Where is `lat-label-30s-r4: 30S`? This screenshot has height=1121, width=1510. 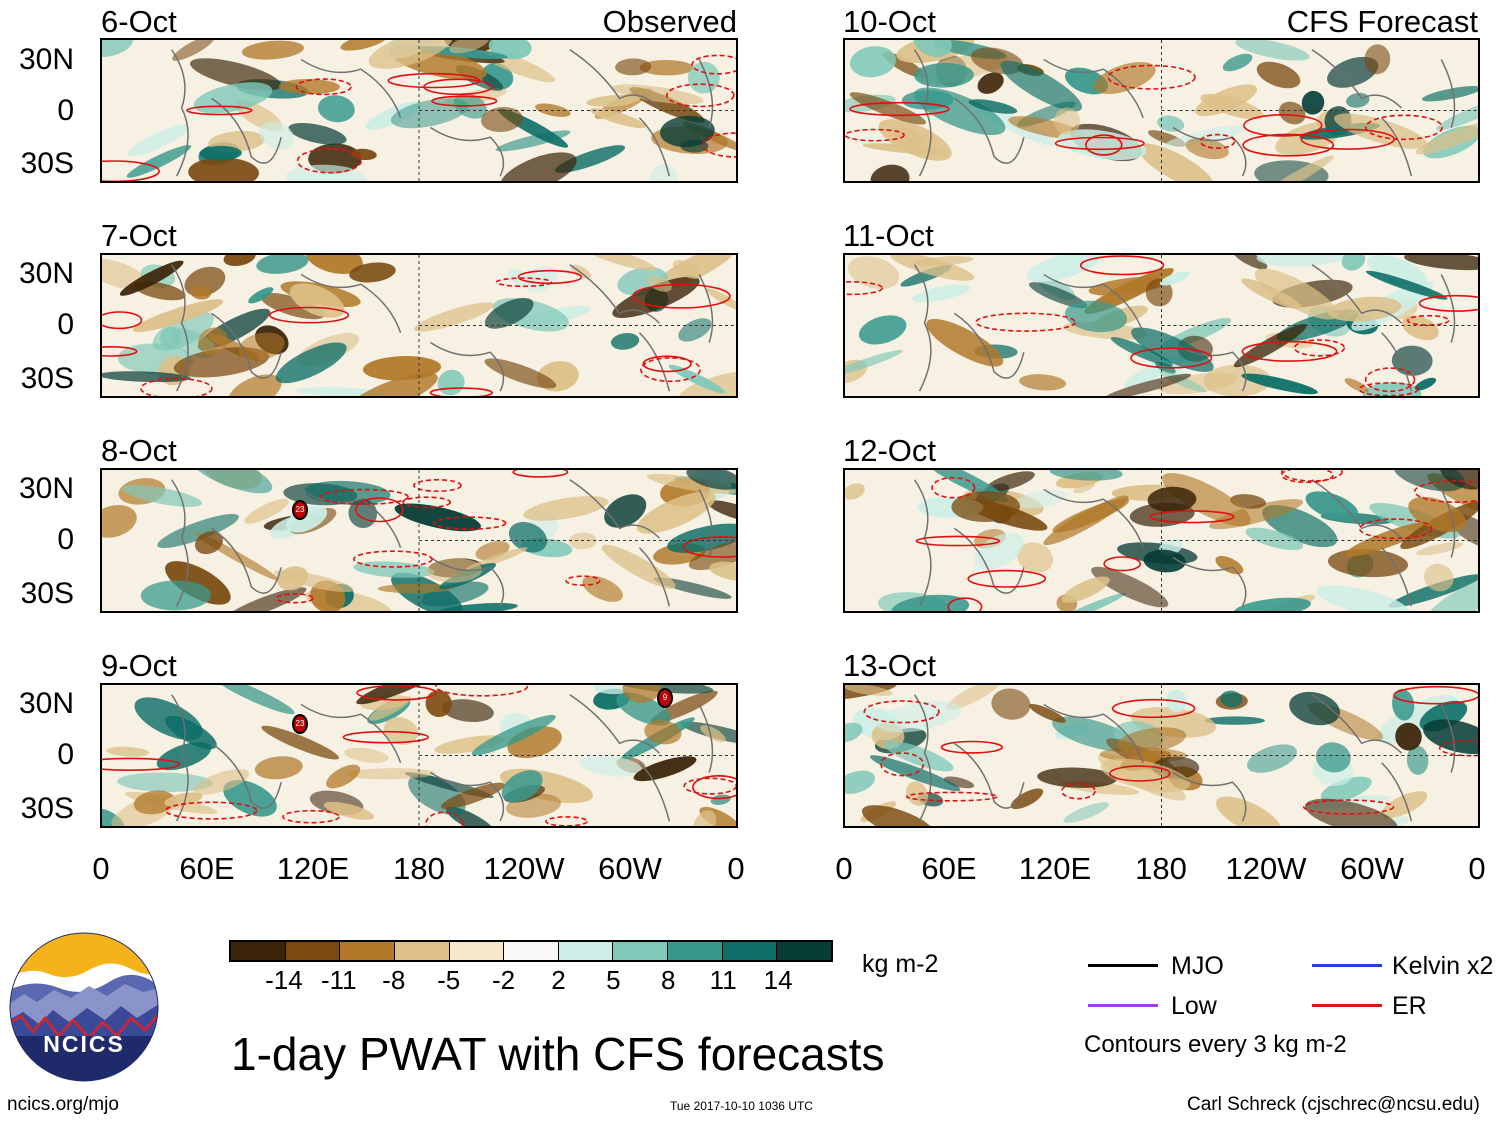
lat-label-30s-r4: 30S is located at coordinates (47, 808).